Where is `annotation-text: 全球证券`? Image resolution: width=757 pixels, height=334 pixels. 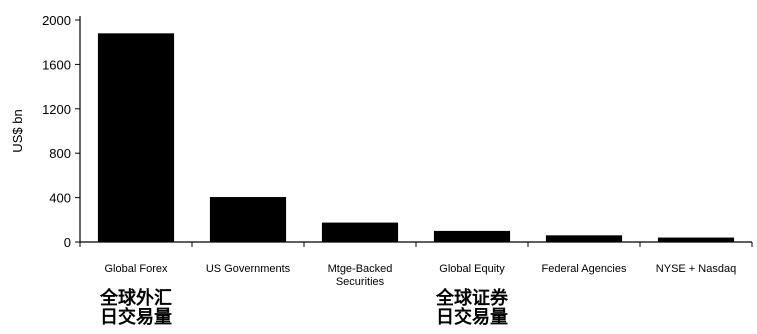 annotation-text: 全球证券 is located at coordinates (472, 298).